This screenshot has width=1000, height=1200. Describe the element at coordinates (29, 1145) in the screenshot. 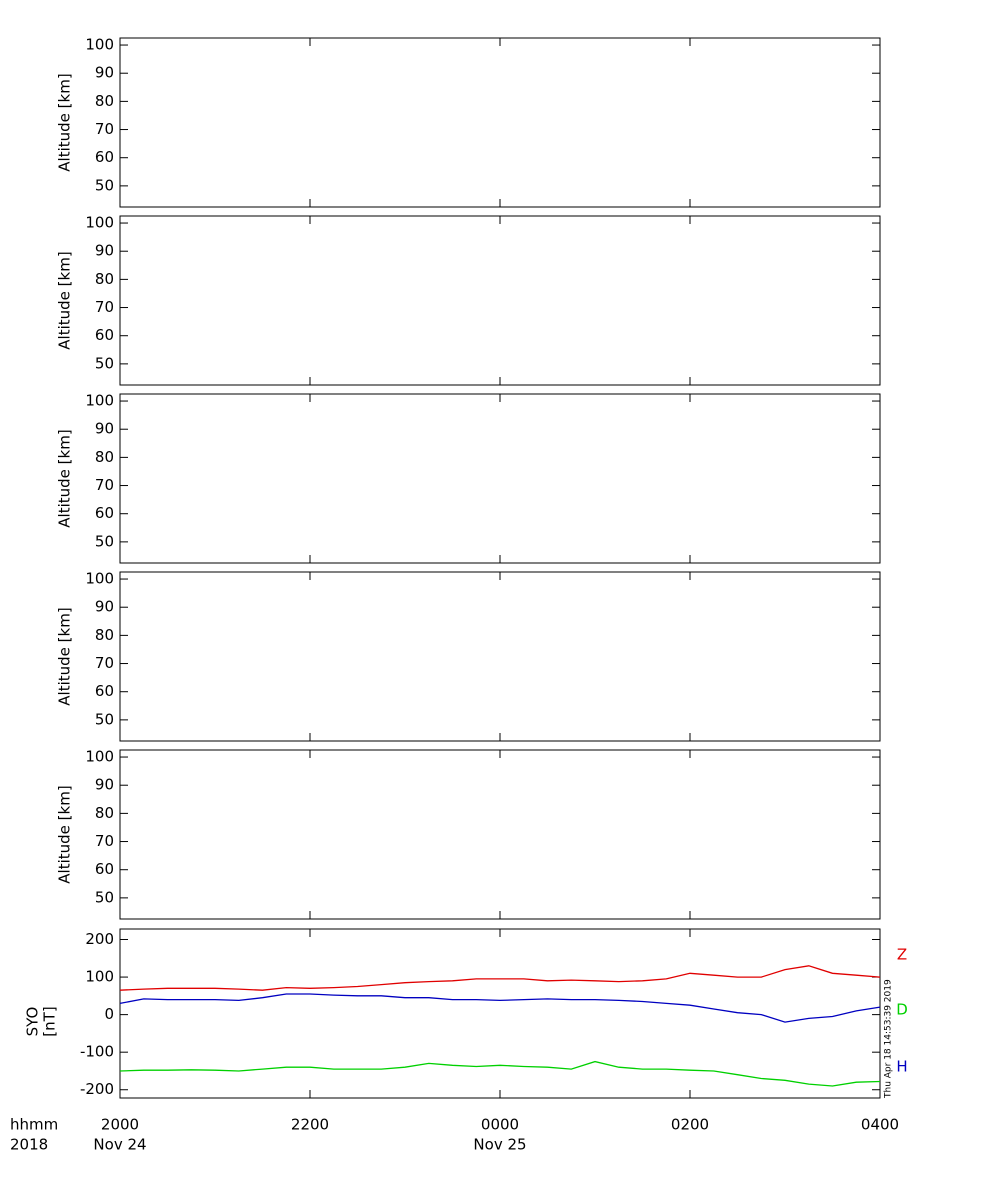

I see `x-axis-label: 2018` at that location.